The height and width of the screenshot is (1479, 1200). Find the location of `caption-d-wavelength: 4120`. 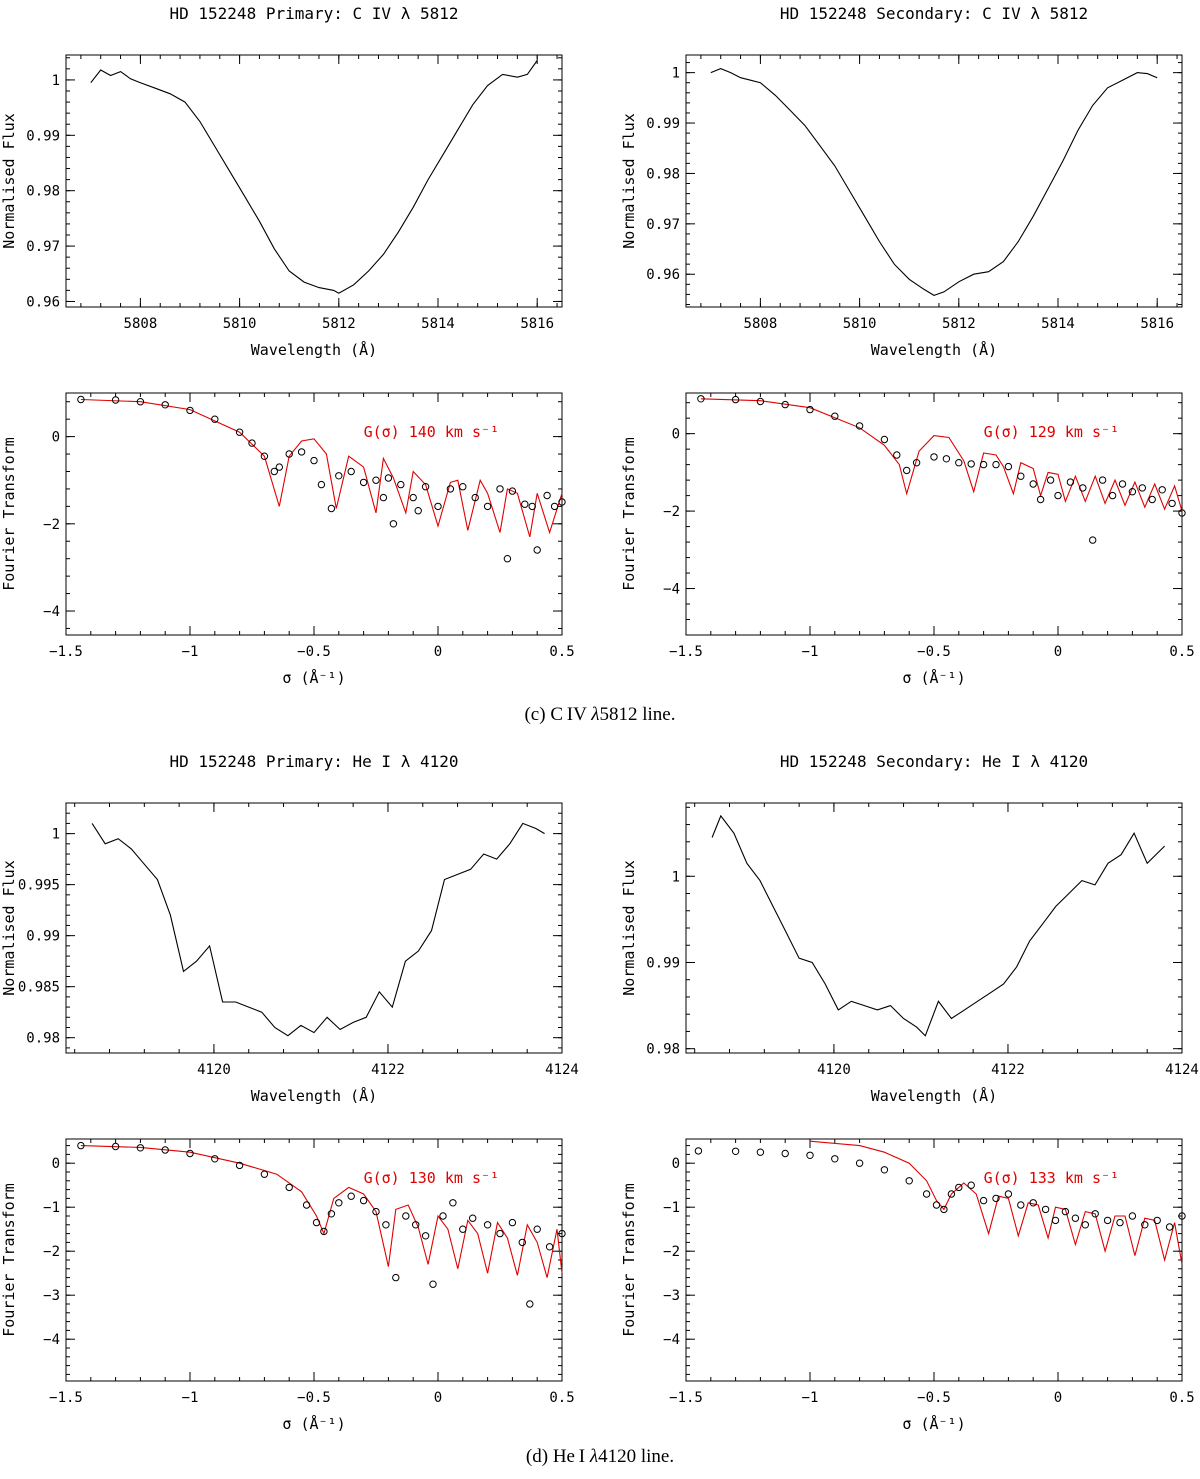

caption-d-wavelength: 4120 is located at coordinates (617, 1456).